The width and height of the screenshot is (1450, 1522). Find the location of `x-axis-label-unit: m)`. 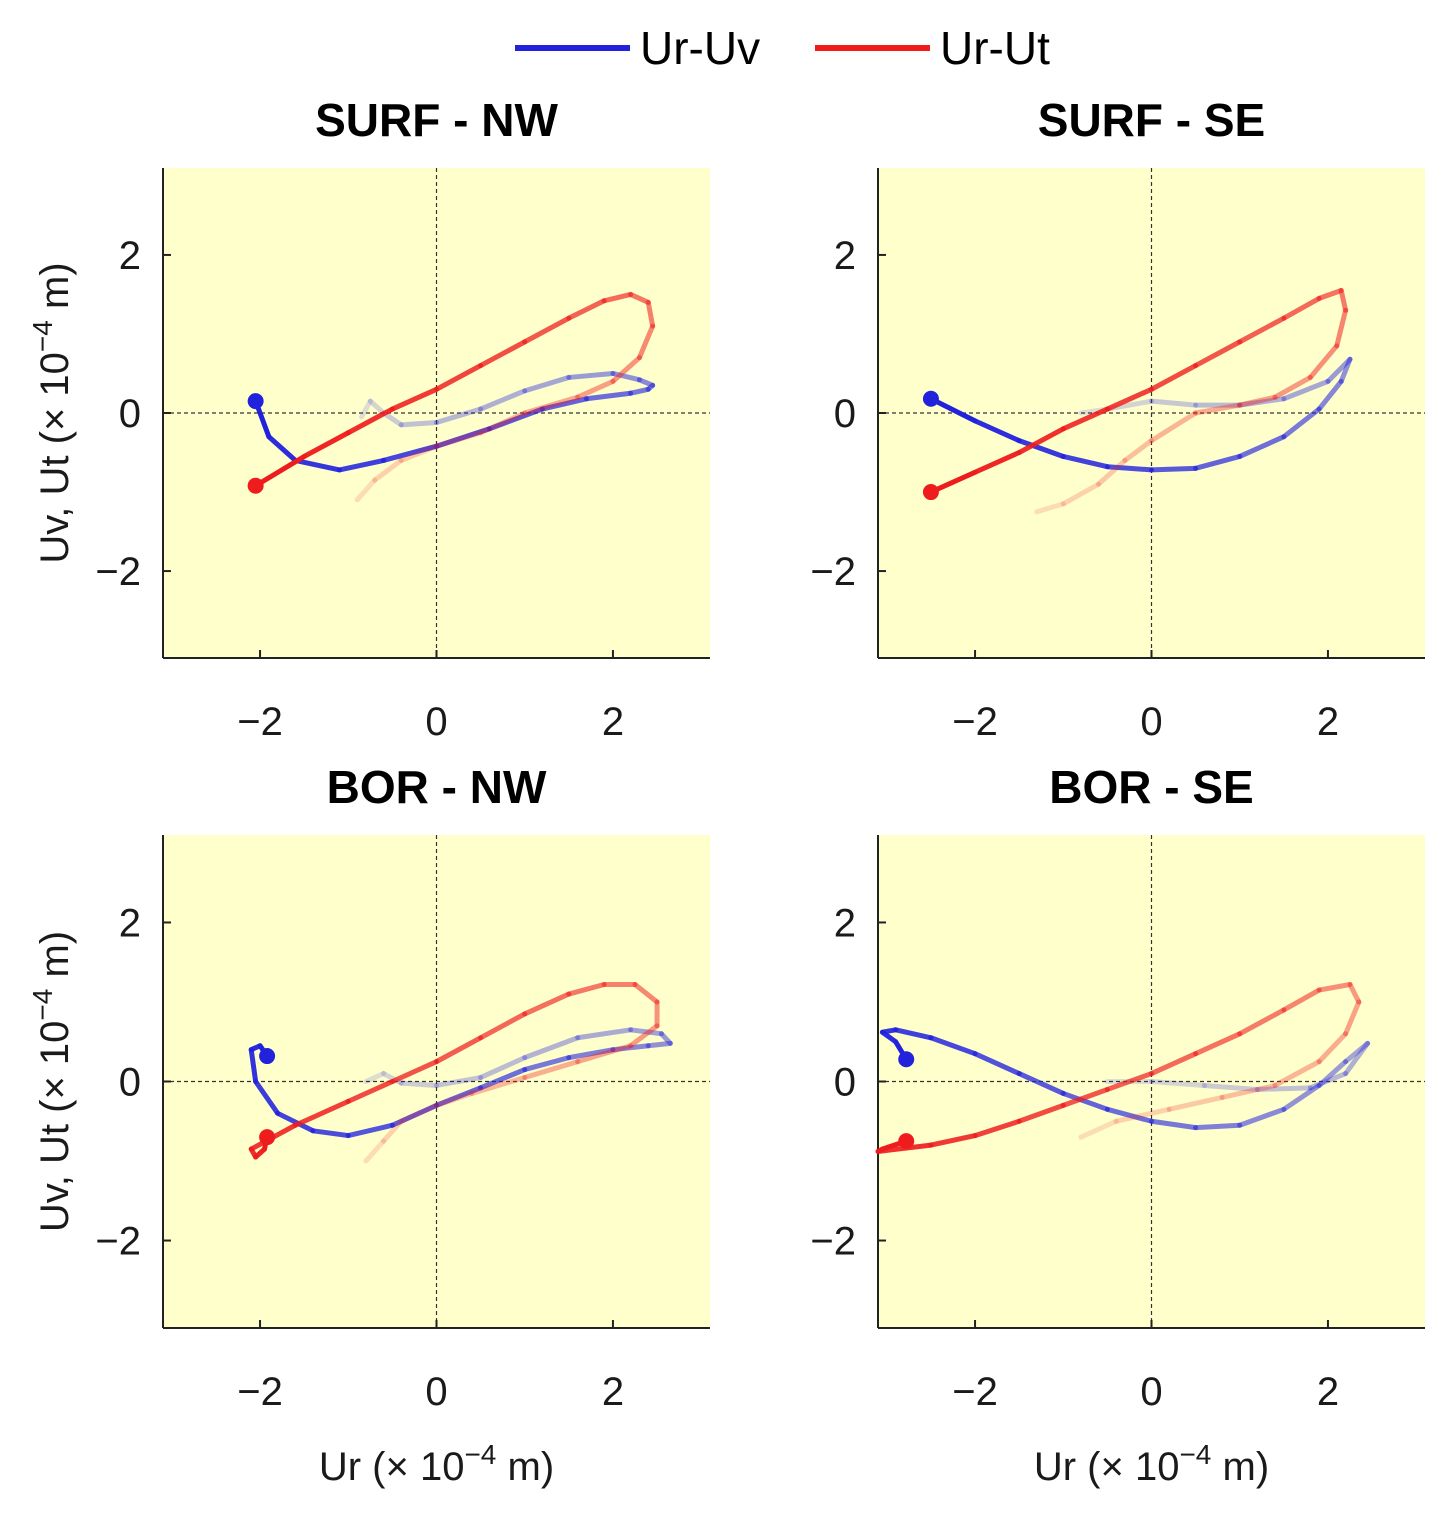

x-axis-label-unit: m) is located at coordinates (525, 1467).